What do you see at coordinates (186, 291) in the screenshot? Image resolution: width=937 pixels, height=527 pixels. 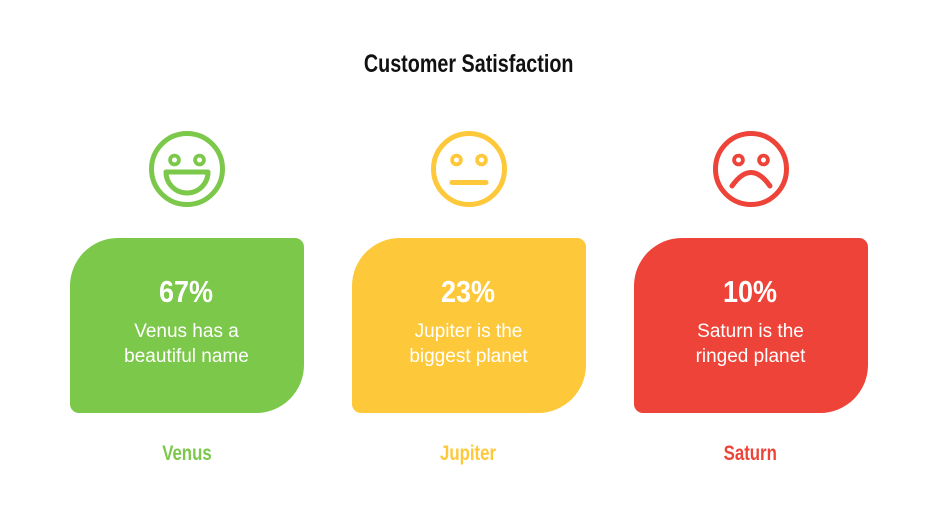 I see `percent-value: 67%` at bounding box center [186, 291].